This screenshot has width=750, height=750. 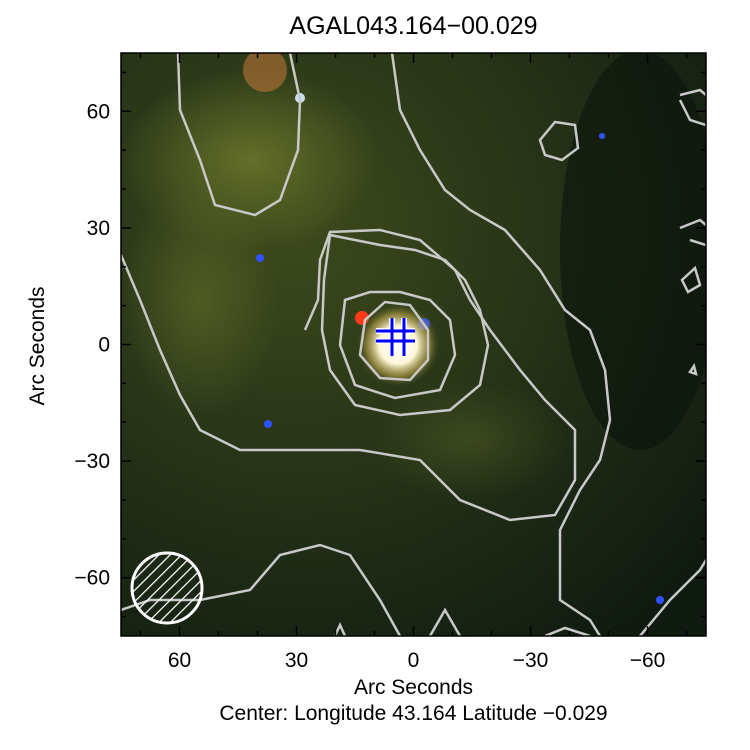 What do you see at coordinates (648, 660) in the screenshot?
I see `x-tick-label: −60` at bounding box center [648, 660].